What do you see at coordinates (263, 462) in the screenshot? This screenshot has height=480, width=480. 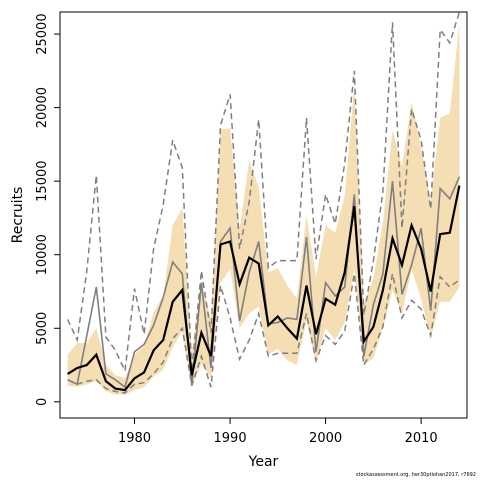 I see `x-axis-title: Year` at bounding box center [263, 462].